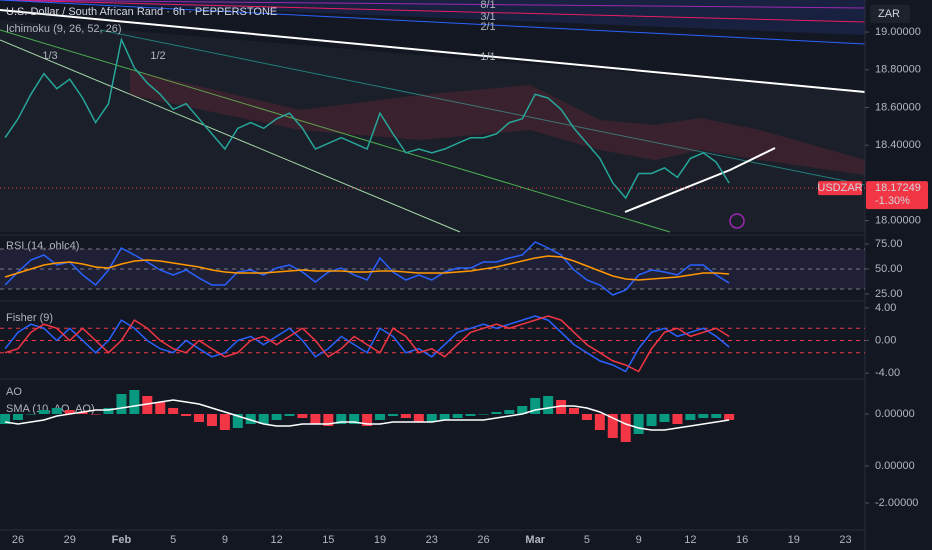 The height and width of the screenshot is (550, 932). What do you see at coordinates (885, 340) in the screenshot?
I see `y-tick-label: 0.00` at bounding box center [885, 340].